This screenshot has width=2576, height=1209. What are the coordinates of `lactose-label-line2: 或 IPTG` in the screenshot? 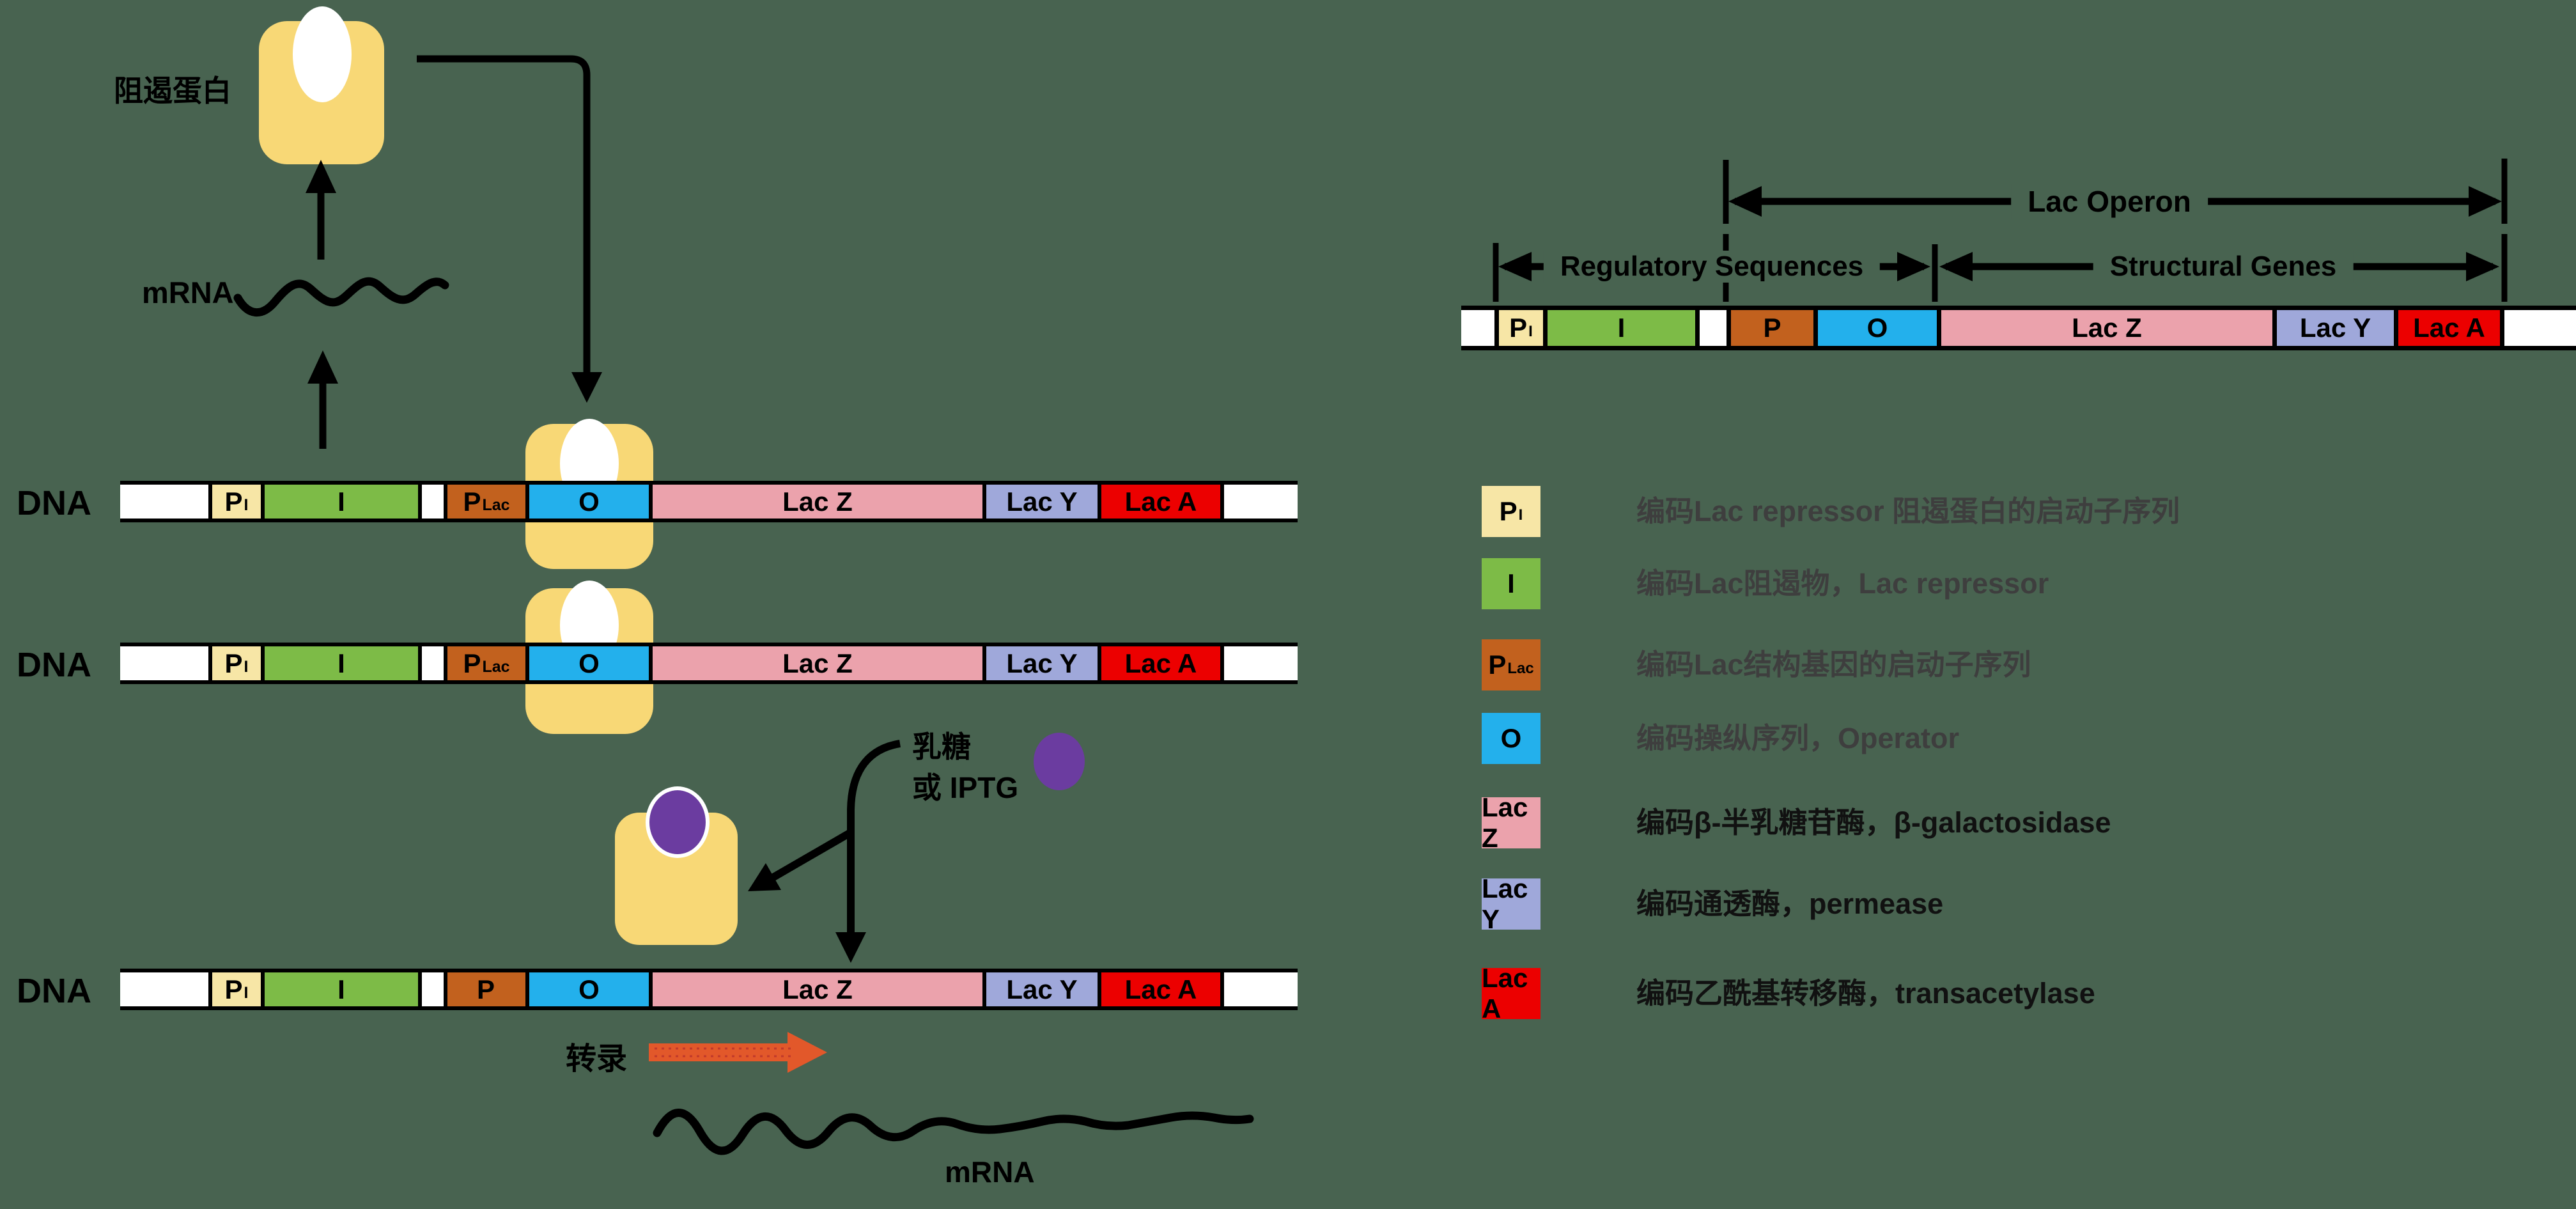 It's located at (966, 788).